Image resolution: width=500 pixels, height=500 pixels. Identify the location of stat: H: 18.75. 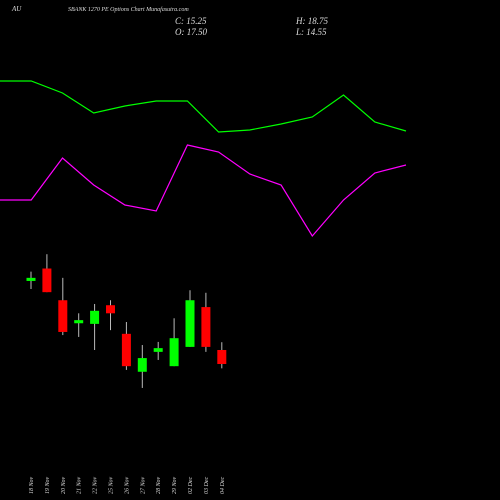
(311, 21).